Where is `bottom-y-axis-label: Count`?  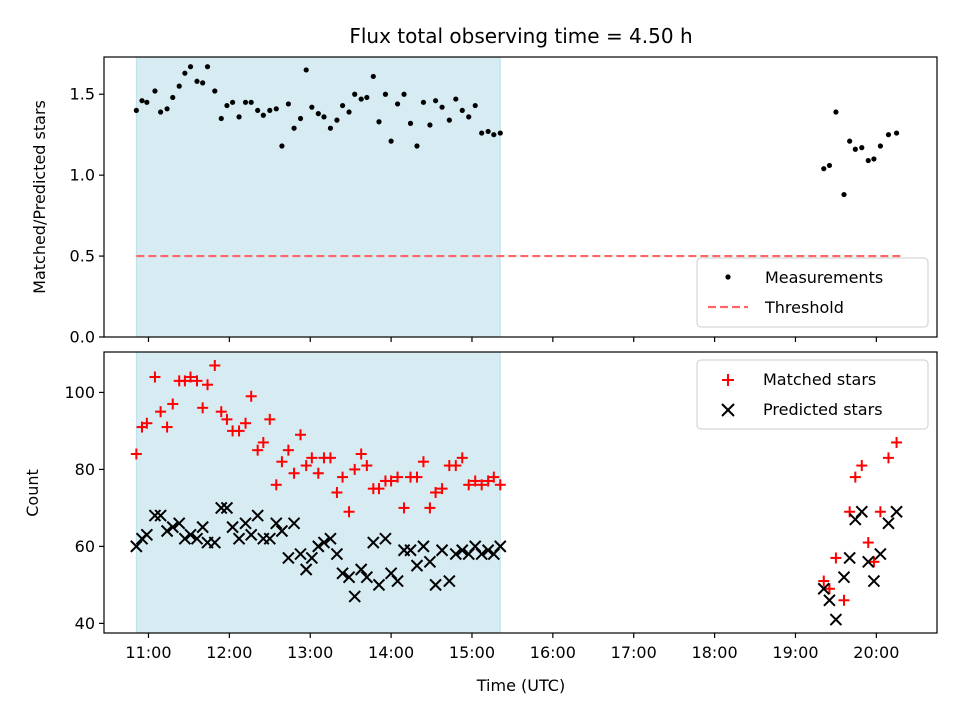
bottom-y-axis-label: Count is located at coordinates (32, 493).